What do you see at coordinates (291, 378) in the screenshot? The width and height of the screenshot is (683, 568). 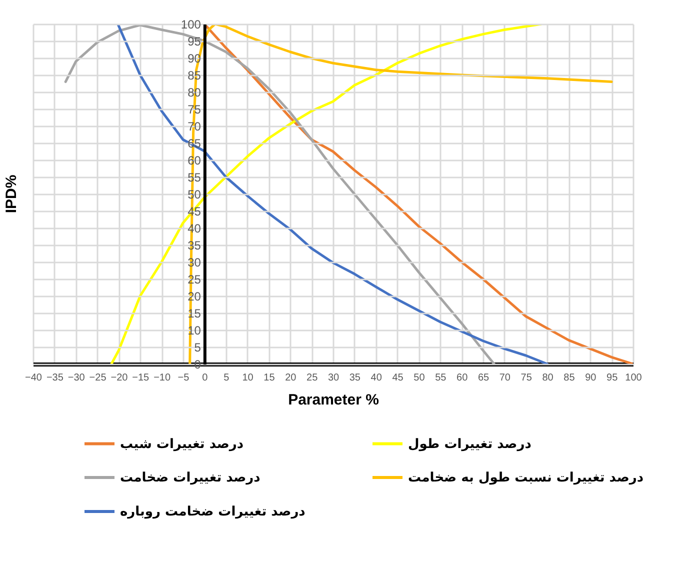 I see `x-tick-label: 20` at bounding box center [291, 378].